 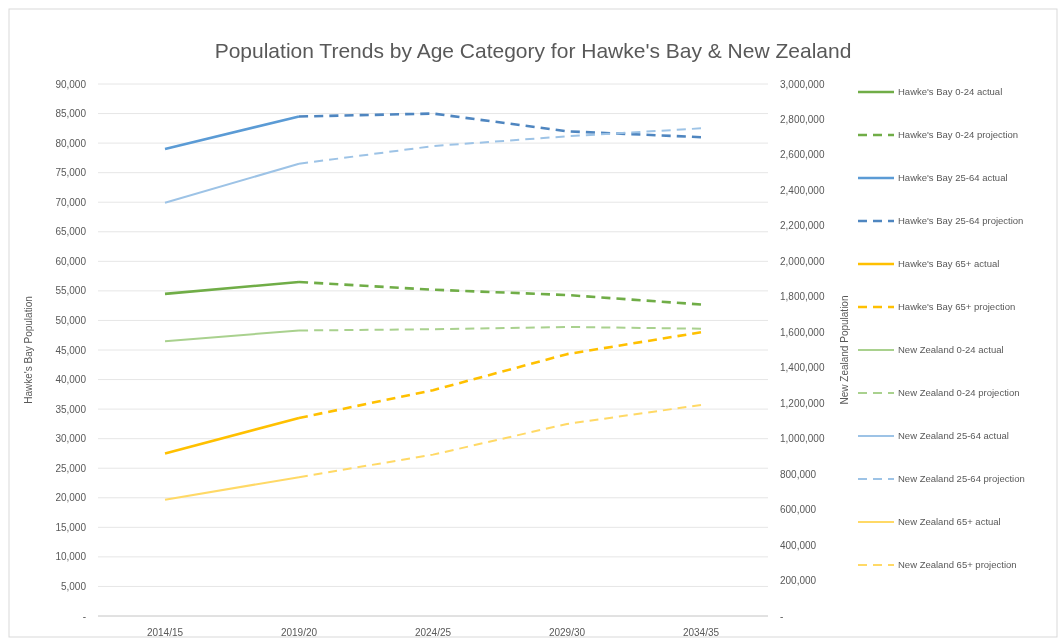 What do you see at coordinates (802, 155) in the screenshot?
I see `y2-tick-label: 2,600,000` at bounding box center [802, 155].